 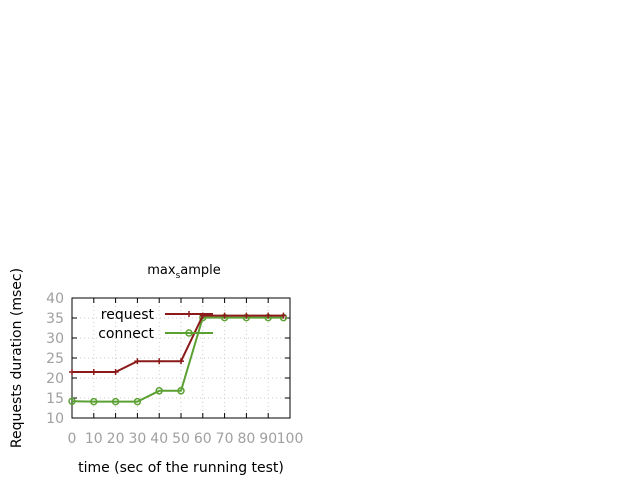 What do you see at coordinates (55, 339) in the screenshot?
I see `y-tick-label: 30` at bounding box center [55, 339].